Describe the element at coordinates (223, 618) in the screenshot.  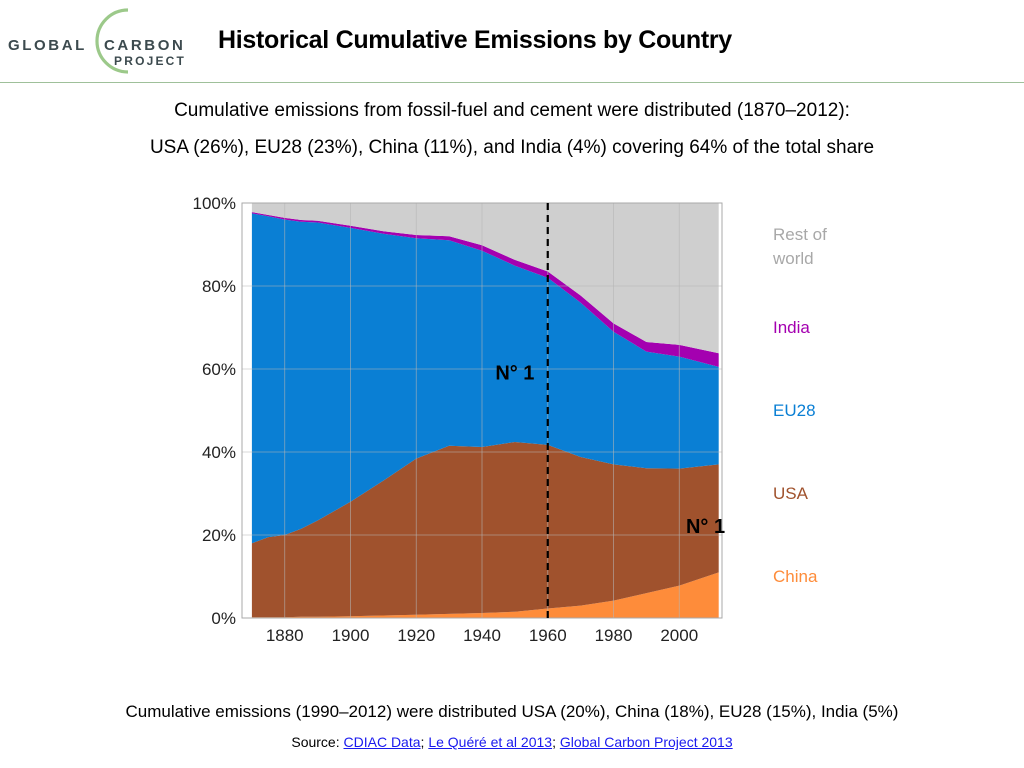
I see `y-tick-label: 0%` at that location.